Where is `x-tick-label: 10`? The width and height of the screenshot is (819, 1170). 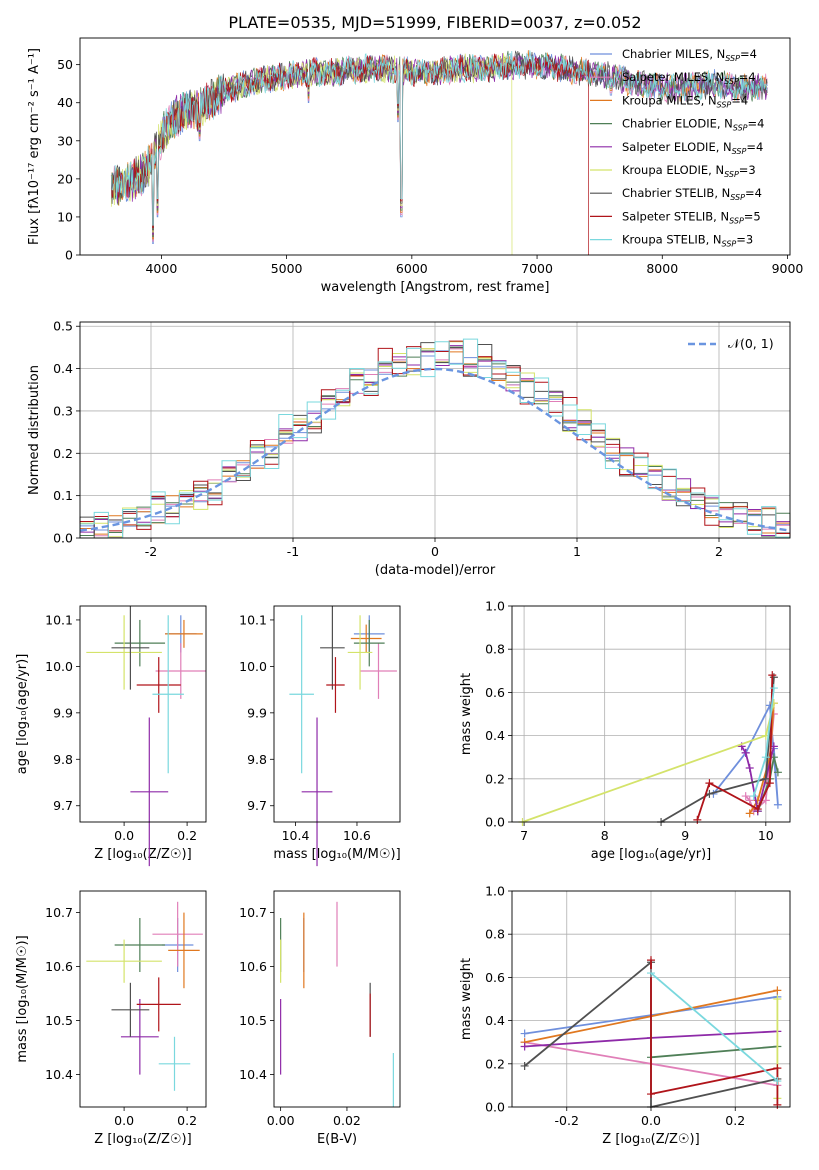
x-tick-label: 10 is located at coordinates (766, 835).